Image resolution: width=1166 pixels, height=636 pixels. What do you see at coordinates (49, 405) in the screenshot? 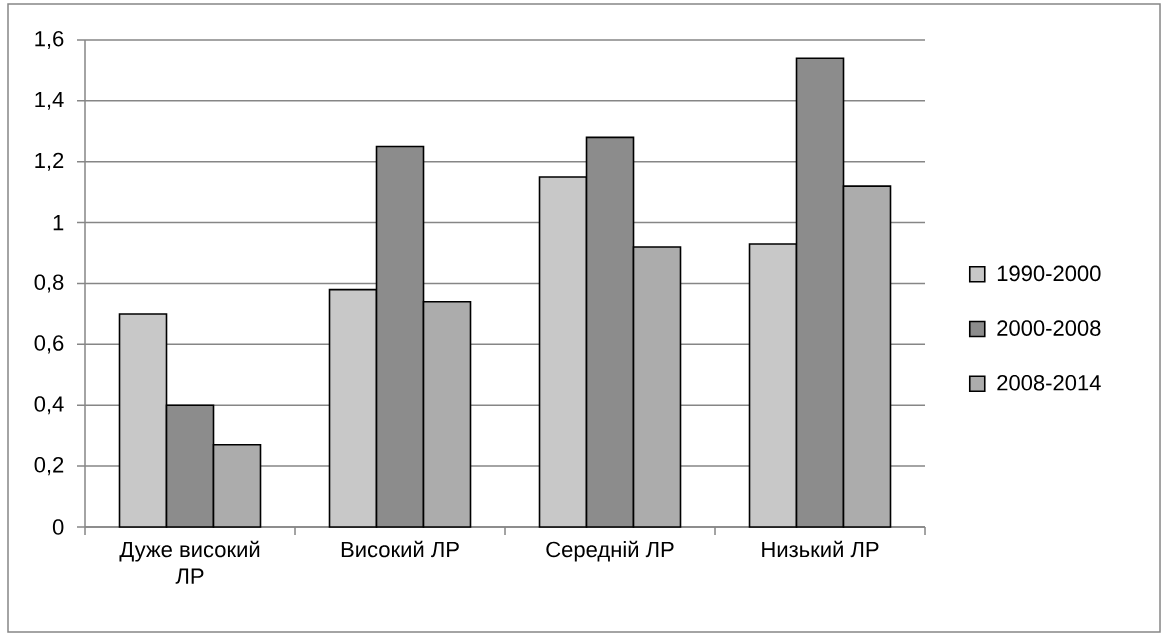
I see `y-tick-label: 0,4` at bounding box center [49, 405].